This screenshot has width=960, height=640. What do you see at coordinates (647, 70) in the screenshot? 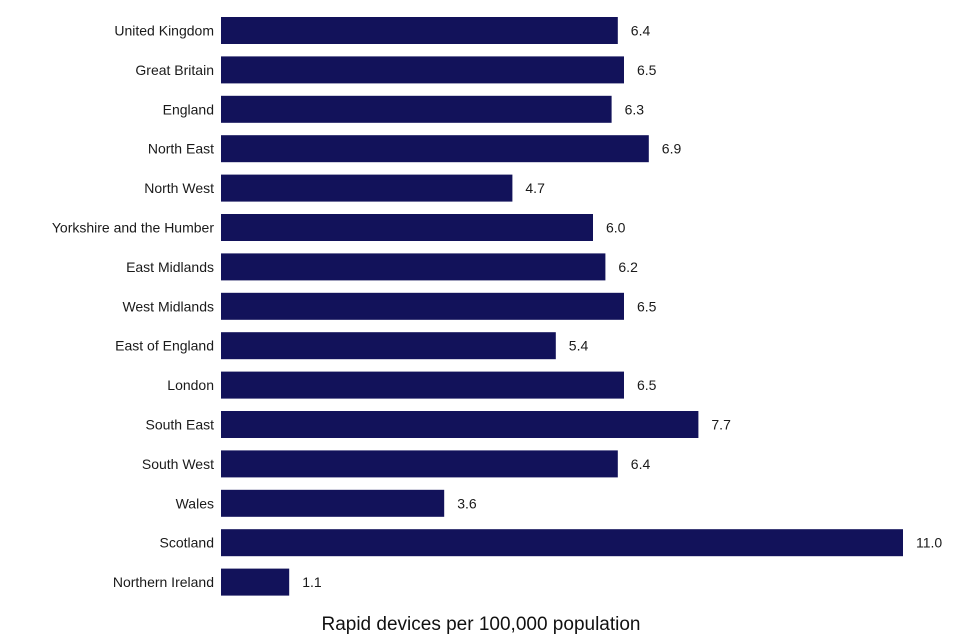
I see `value-label-great-britain: 6.5` at bounding box center [647, 70].